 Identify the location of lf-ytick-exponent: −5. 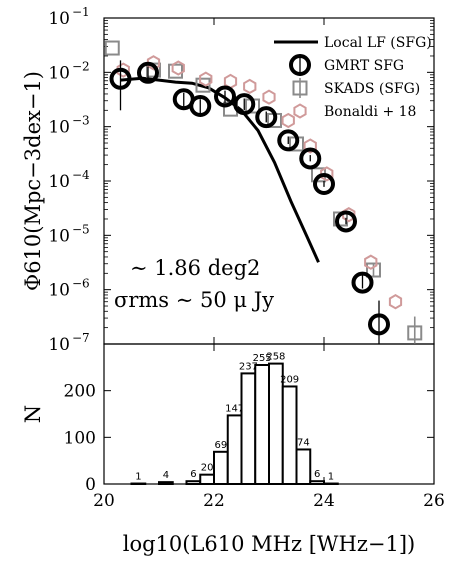
(81, 229).